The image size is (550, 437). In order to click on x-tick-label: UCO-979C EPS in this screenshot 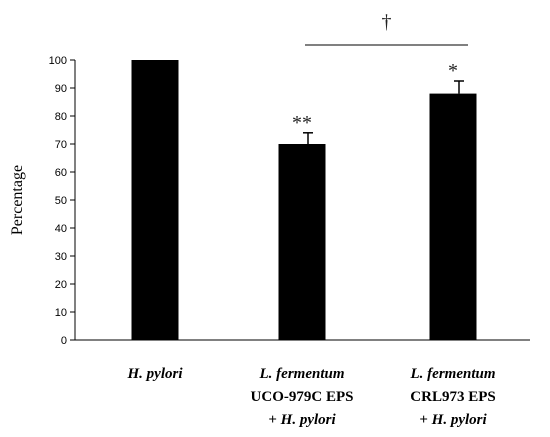, I will do `click(302, 397)`.